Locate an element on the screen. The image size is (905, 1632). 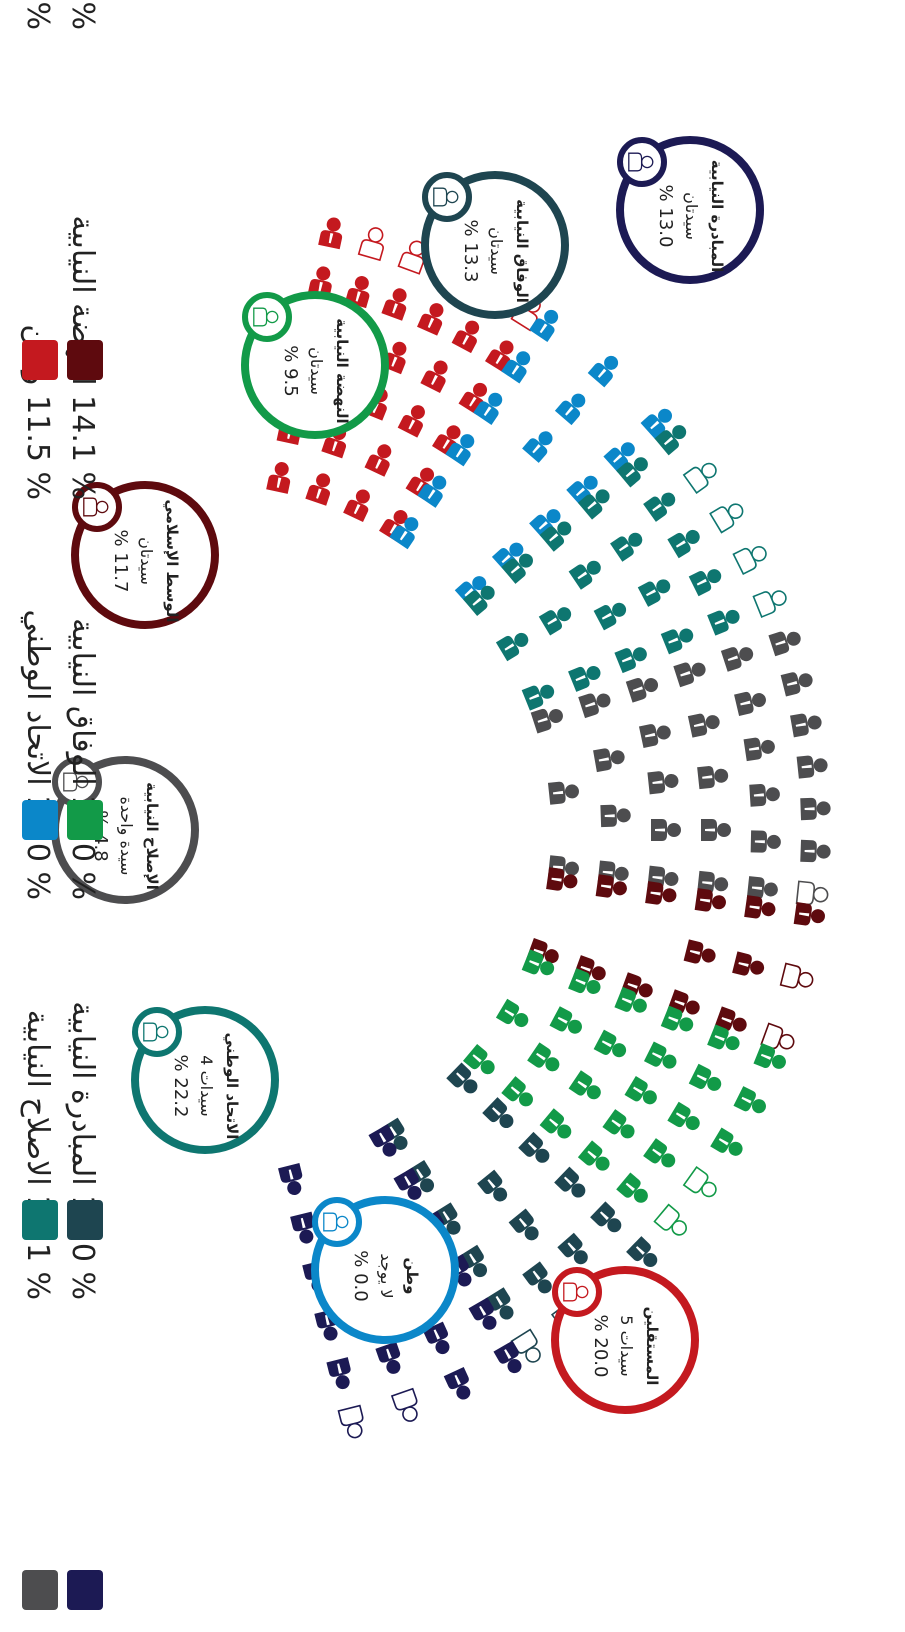
women-circle: الوفاق النيابية سيدتان % 13.3 is located at coordinates (495, 245).